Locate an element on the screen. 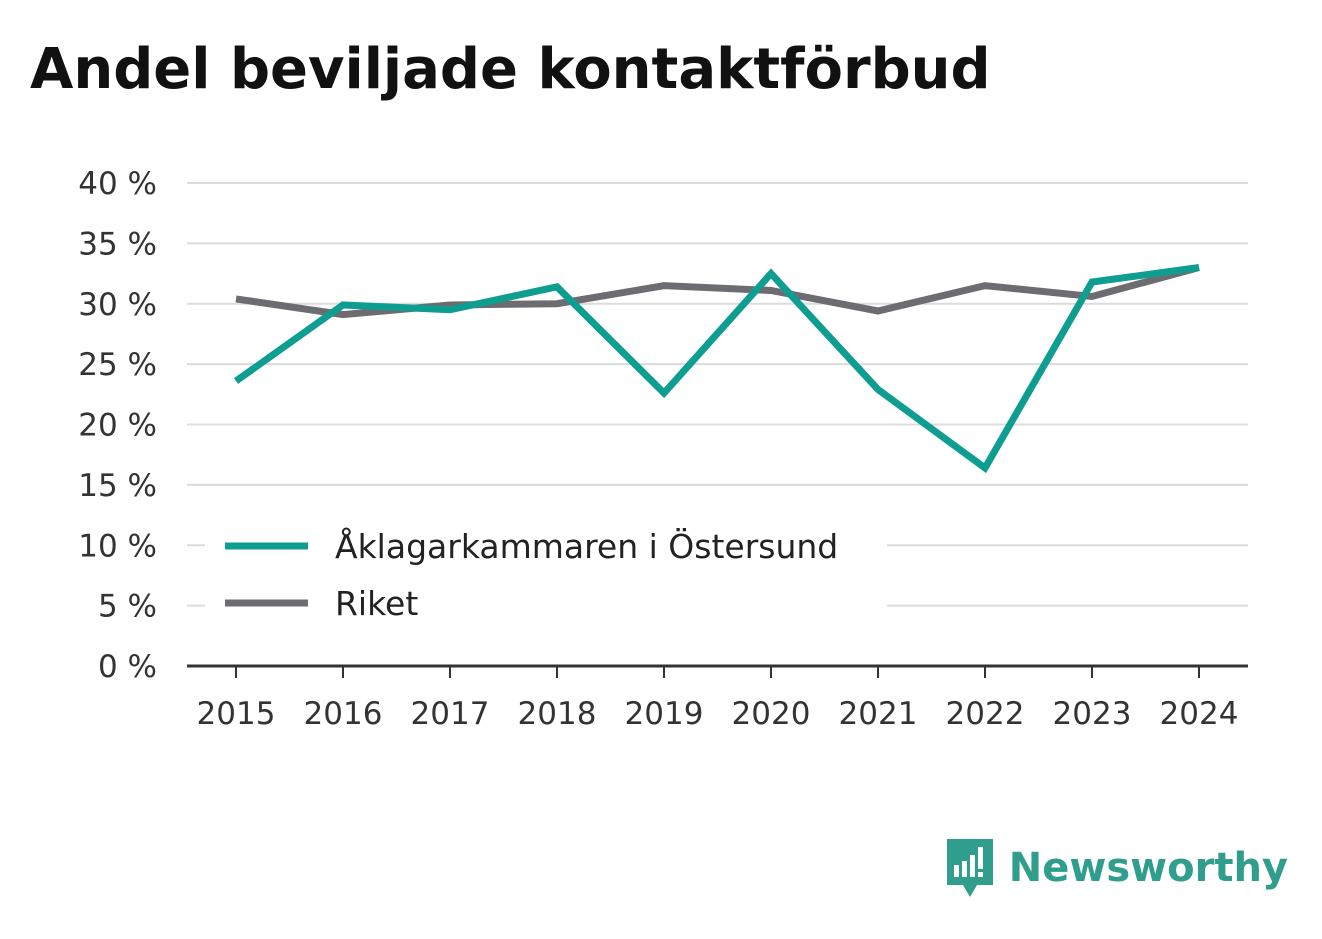 This screenshot has width=1322, height=939. y-tick-label: 25 % is located at coordinates (117, 365).